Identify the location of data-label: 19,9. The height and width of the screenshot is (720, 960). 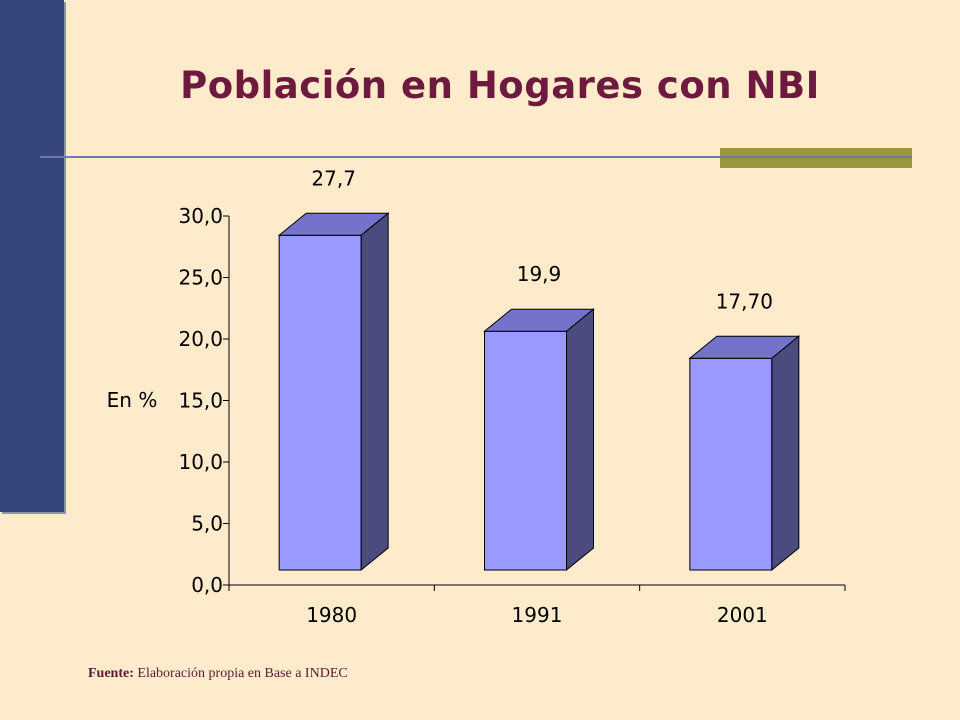
(539, 274).